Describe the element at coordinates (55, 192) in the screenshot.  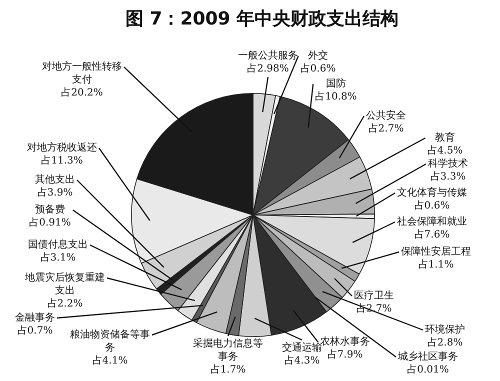
I see `data-label: 占3.9%` at that location.